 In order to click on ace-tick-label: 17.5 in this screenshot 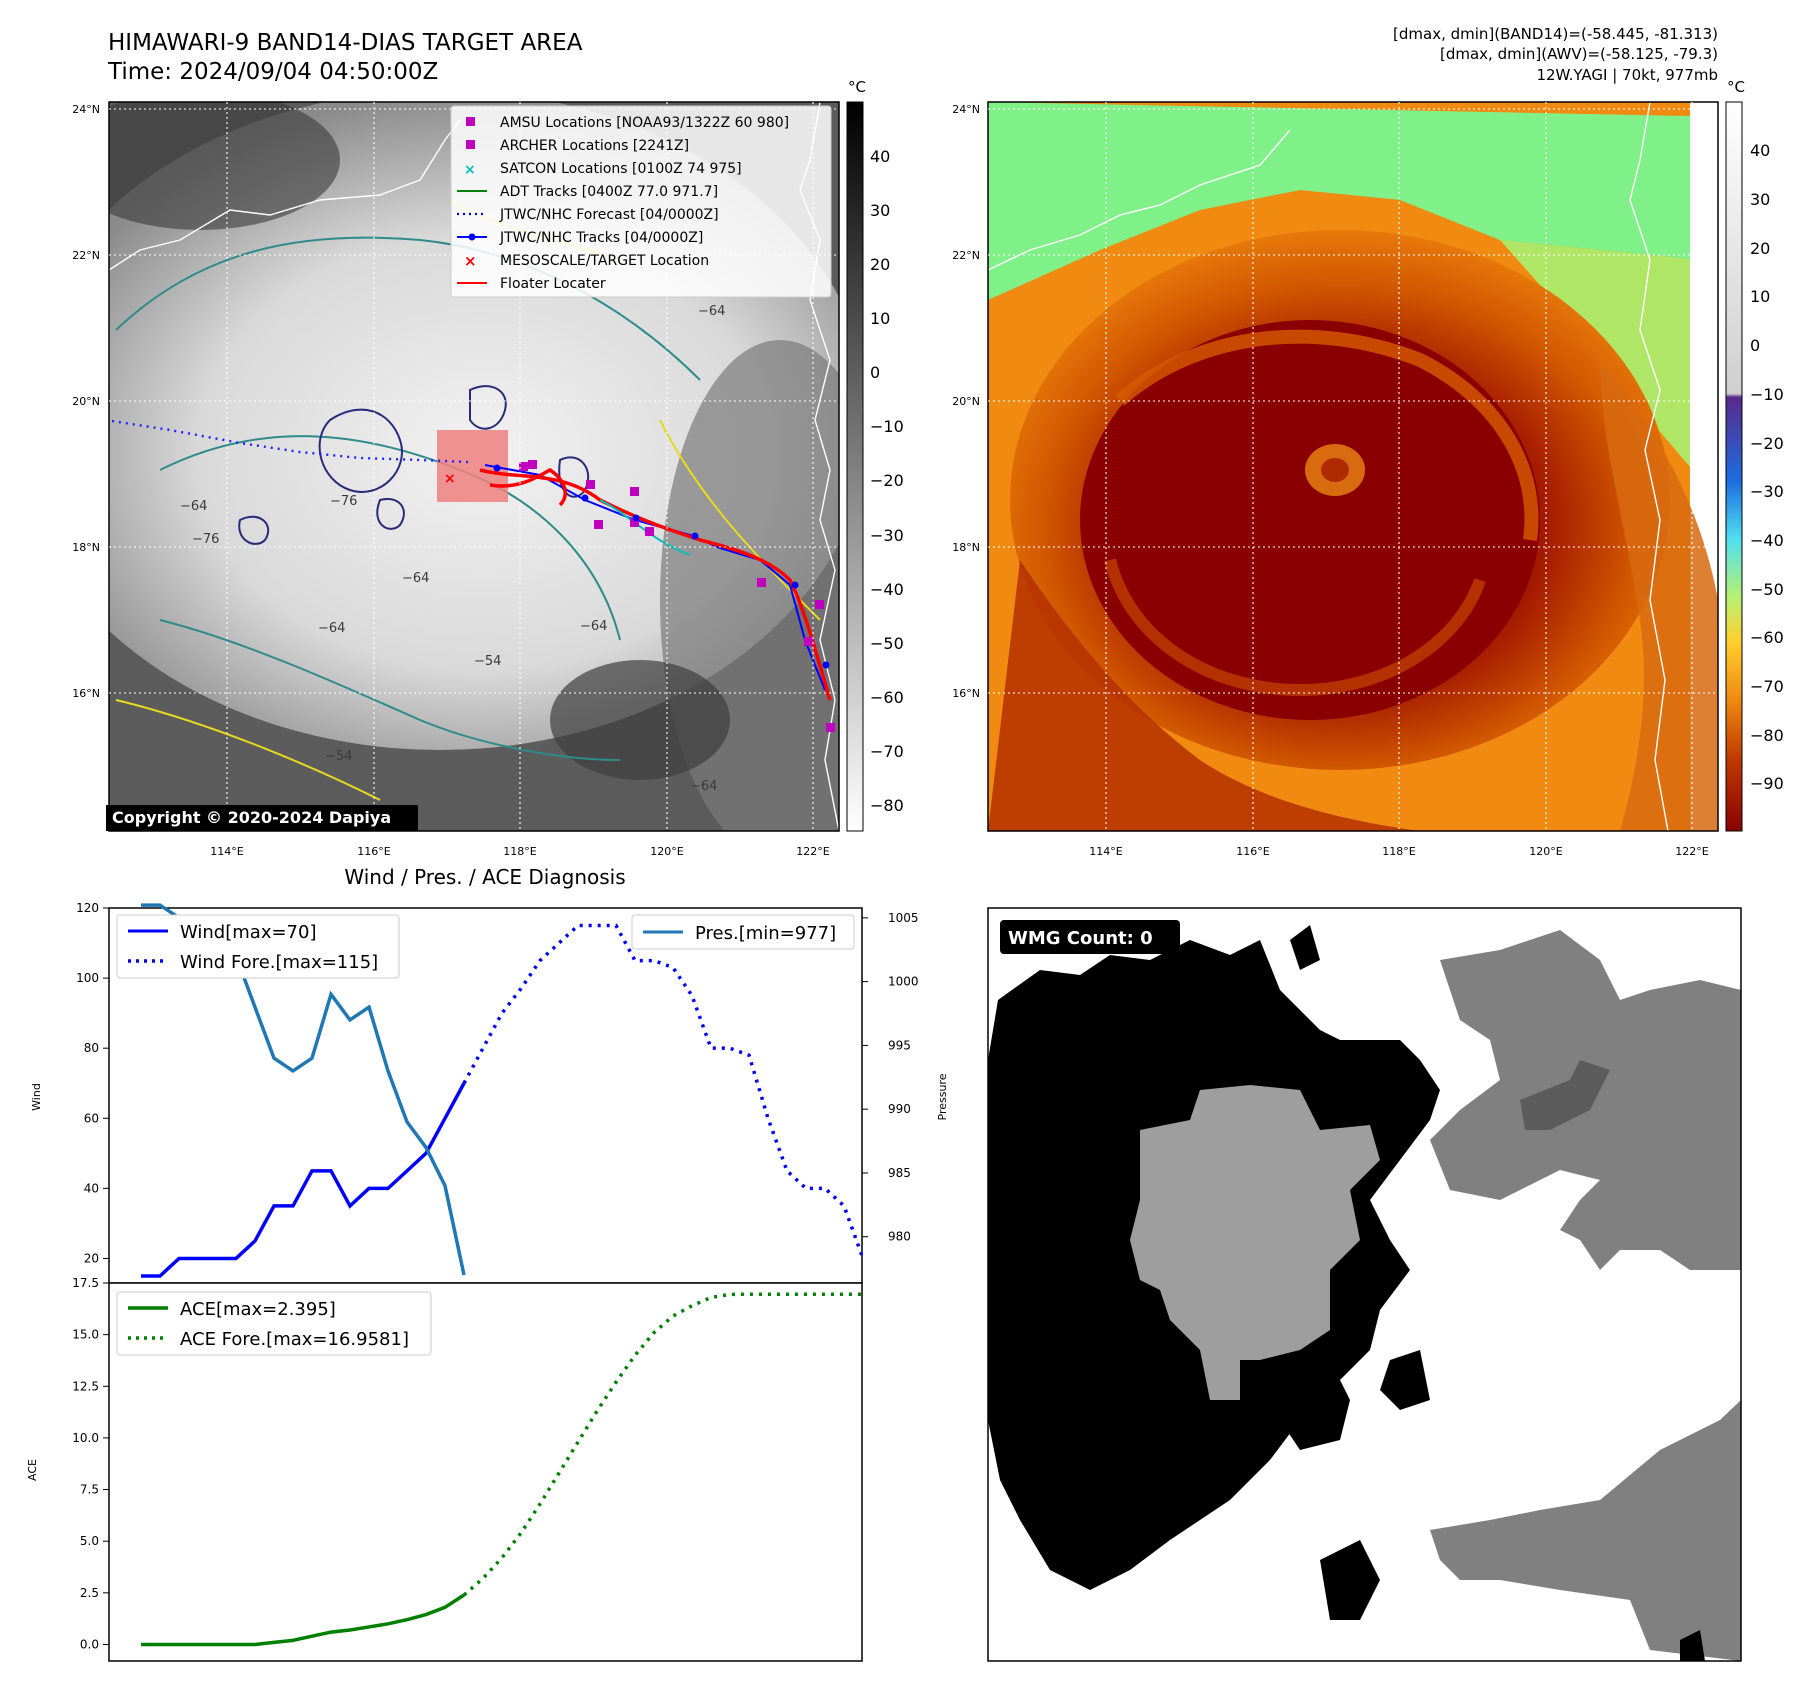, I will do `click(85, 1283)`.